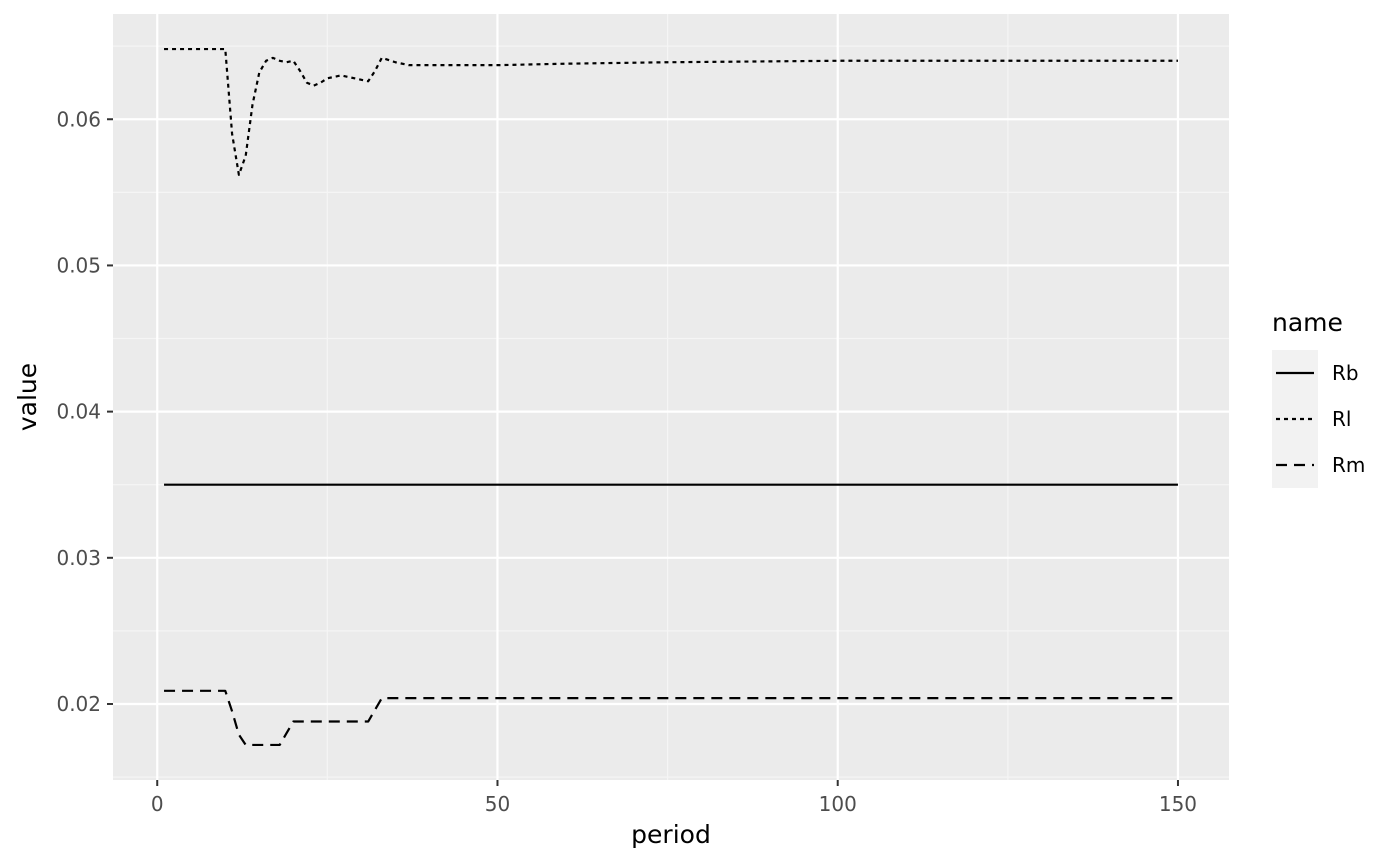  What do you see at coordinates (671, 834) in the screenshot?
I see `x-axis-title: period` at bounding box center [671, 834].